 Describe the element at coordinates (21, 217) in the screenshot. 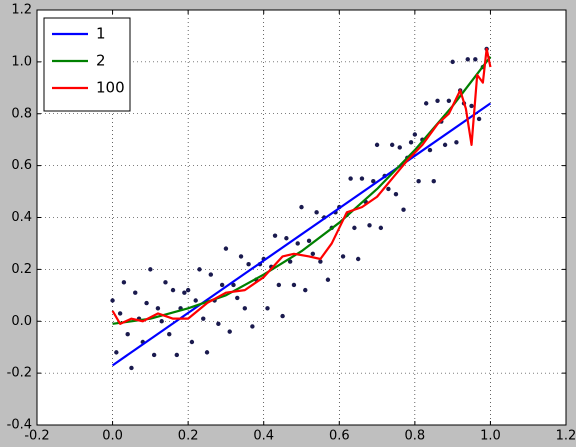

I see `y-tick-label: 0.4` at that location.